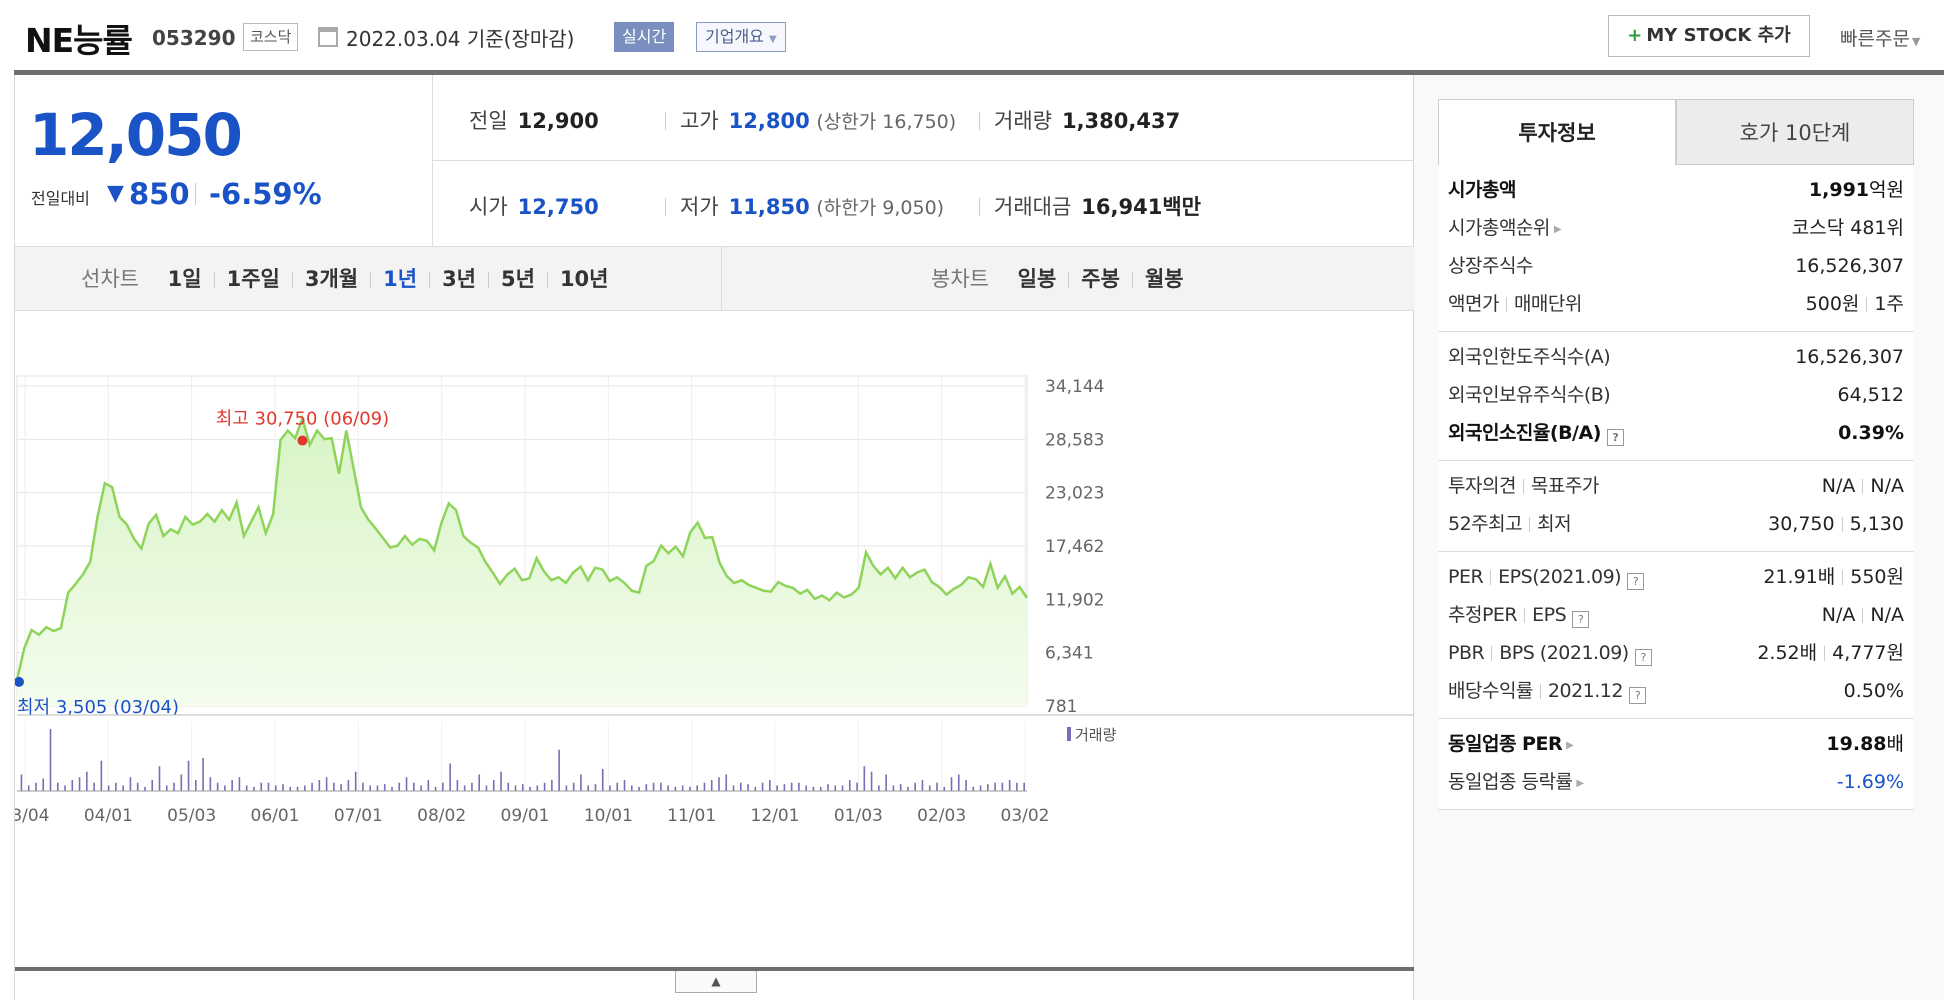 The width and height of the screenshot is (1944, 1000). I want to click on info-key: 외국인한도주식수(A), so click(1529, 357).